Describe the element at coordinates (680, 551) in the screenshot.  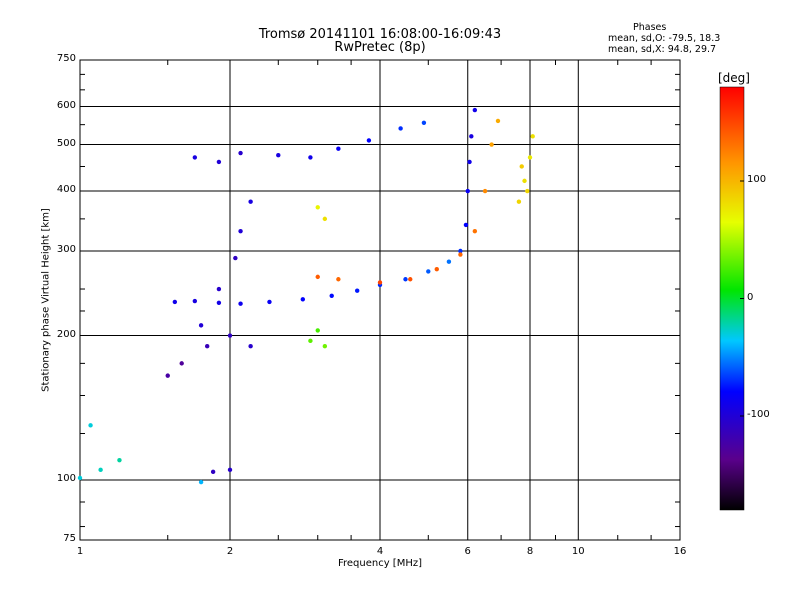
I see `x-tick-label: 16` at that location.